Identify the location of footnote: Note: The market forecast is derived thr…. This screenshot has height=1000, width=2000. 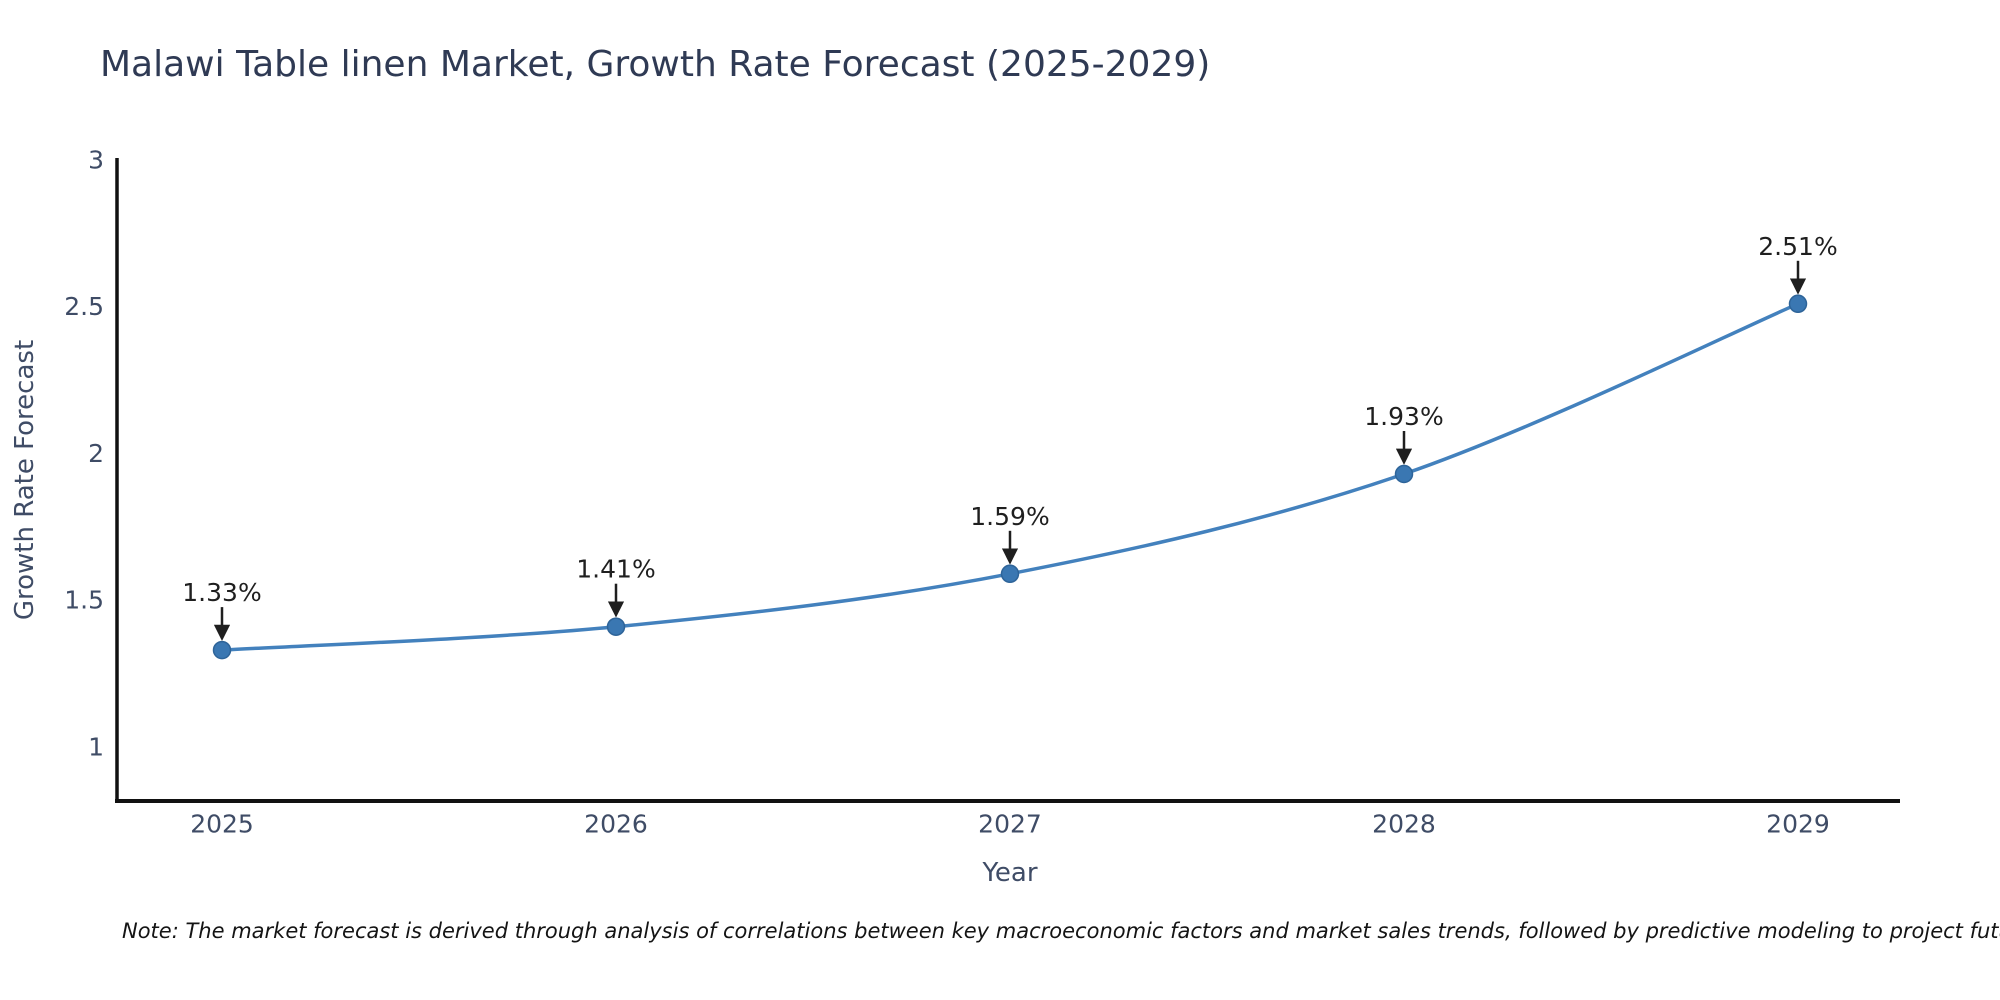
(1061, 931).